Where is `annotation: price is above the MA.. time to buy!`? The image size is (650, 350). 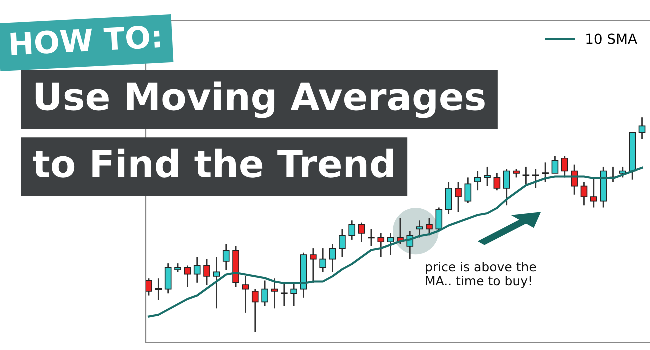 annotation: price is above the MA.. time to buy! is located at coordinates (481, 275).